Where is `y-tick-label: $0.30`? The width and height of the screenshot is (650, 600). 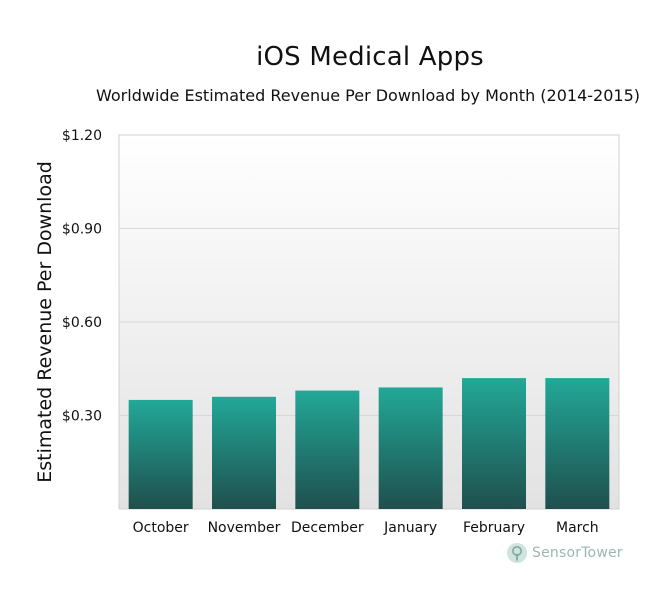 y-tick-label: $0.30 is located at coordinates (82, 417).